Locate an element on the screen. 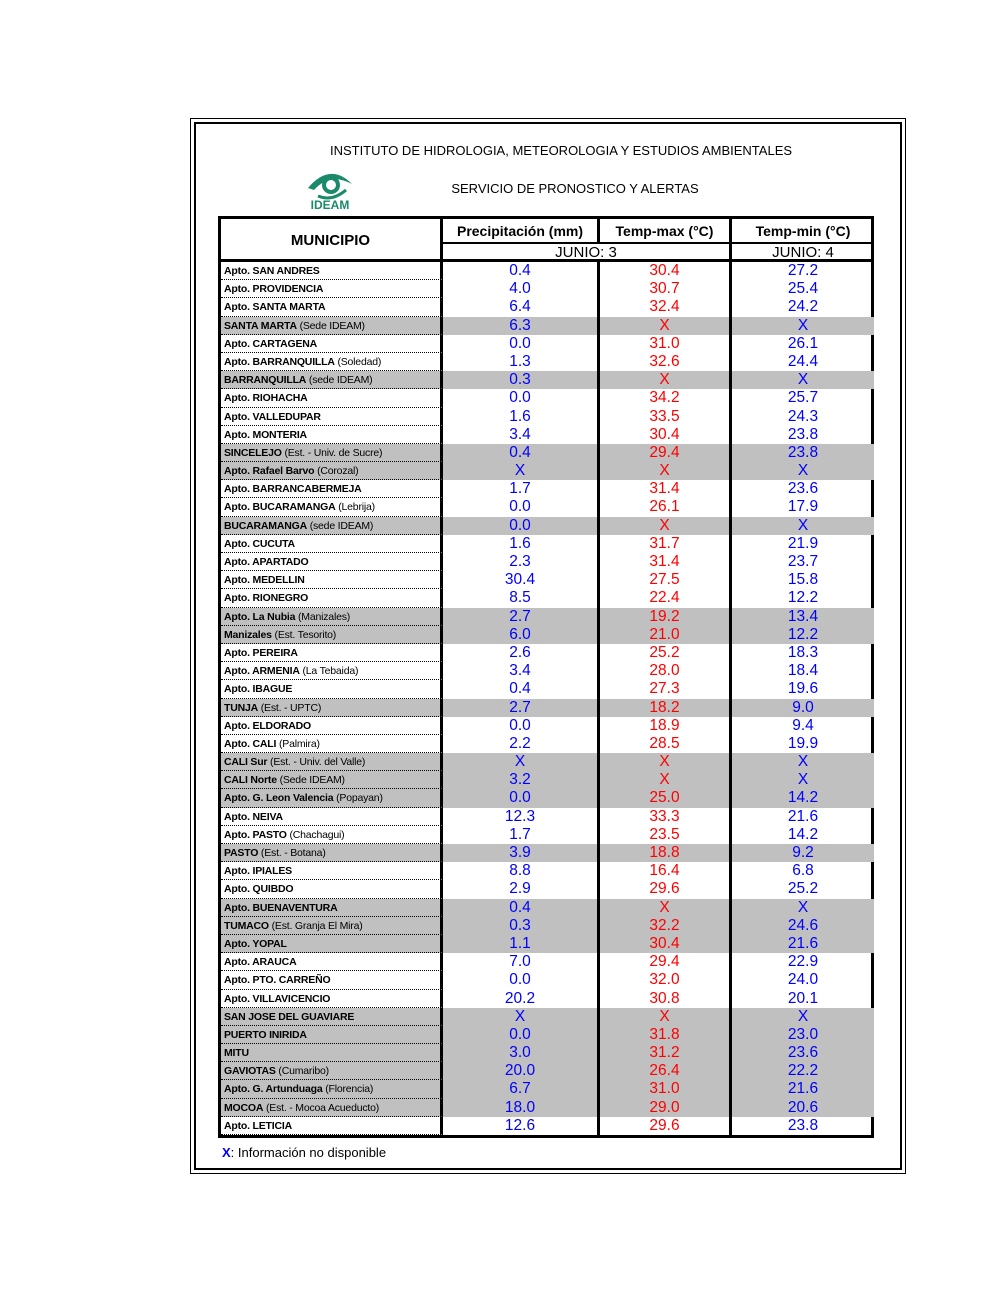 The image size is (1000, 1294). value-cell: 1.1 is located at coordinates (521, 944).